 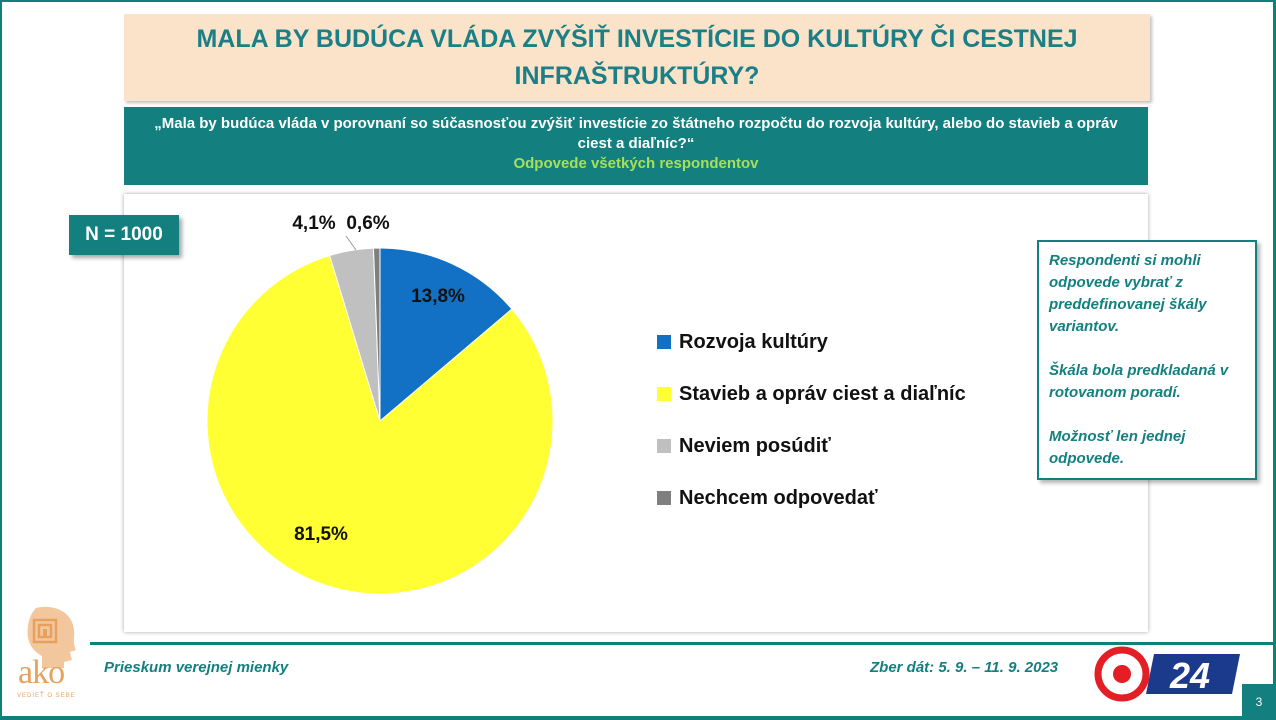 What do you see at coordinates (638, 1) in the screenshot?
I see `top-frame-line` at bounding box center [638, 1].